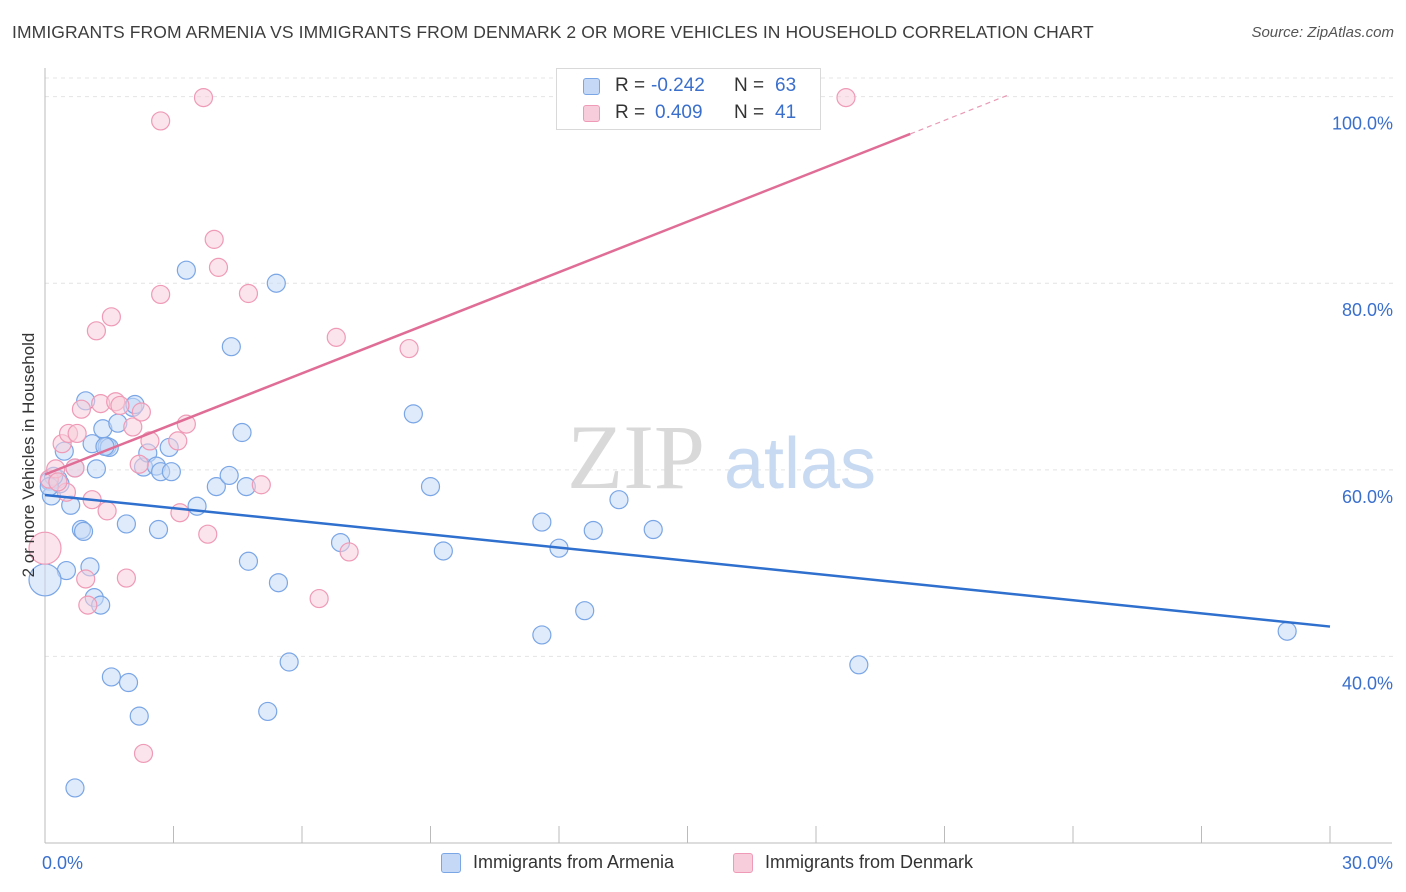 The width and height of the screenshot is (1406, 892). What do you see at coordinates (786, 85) in the screenshot?
I see `legend-n-value: 63` at bounding box center [786, 85].